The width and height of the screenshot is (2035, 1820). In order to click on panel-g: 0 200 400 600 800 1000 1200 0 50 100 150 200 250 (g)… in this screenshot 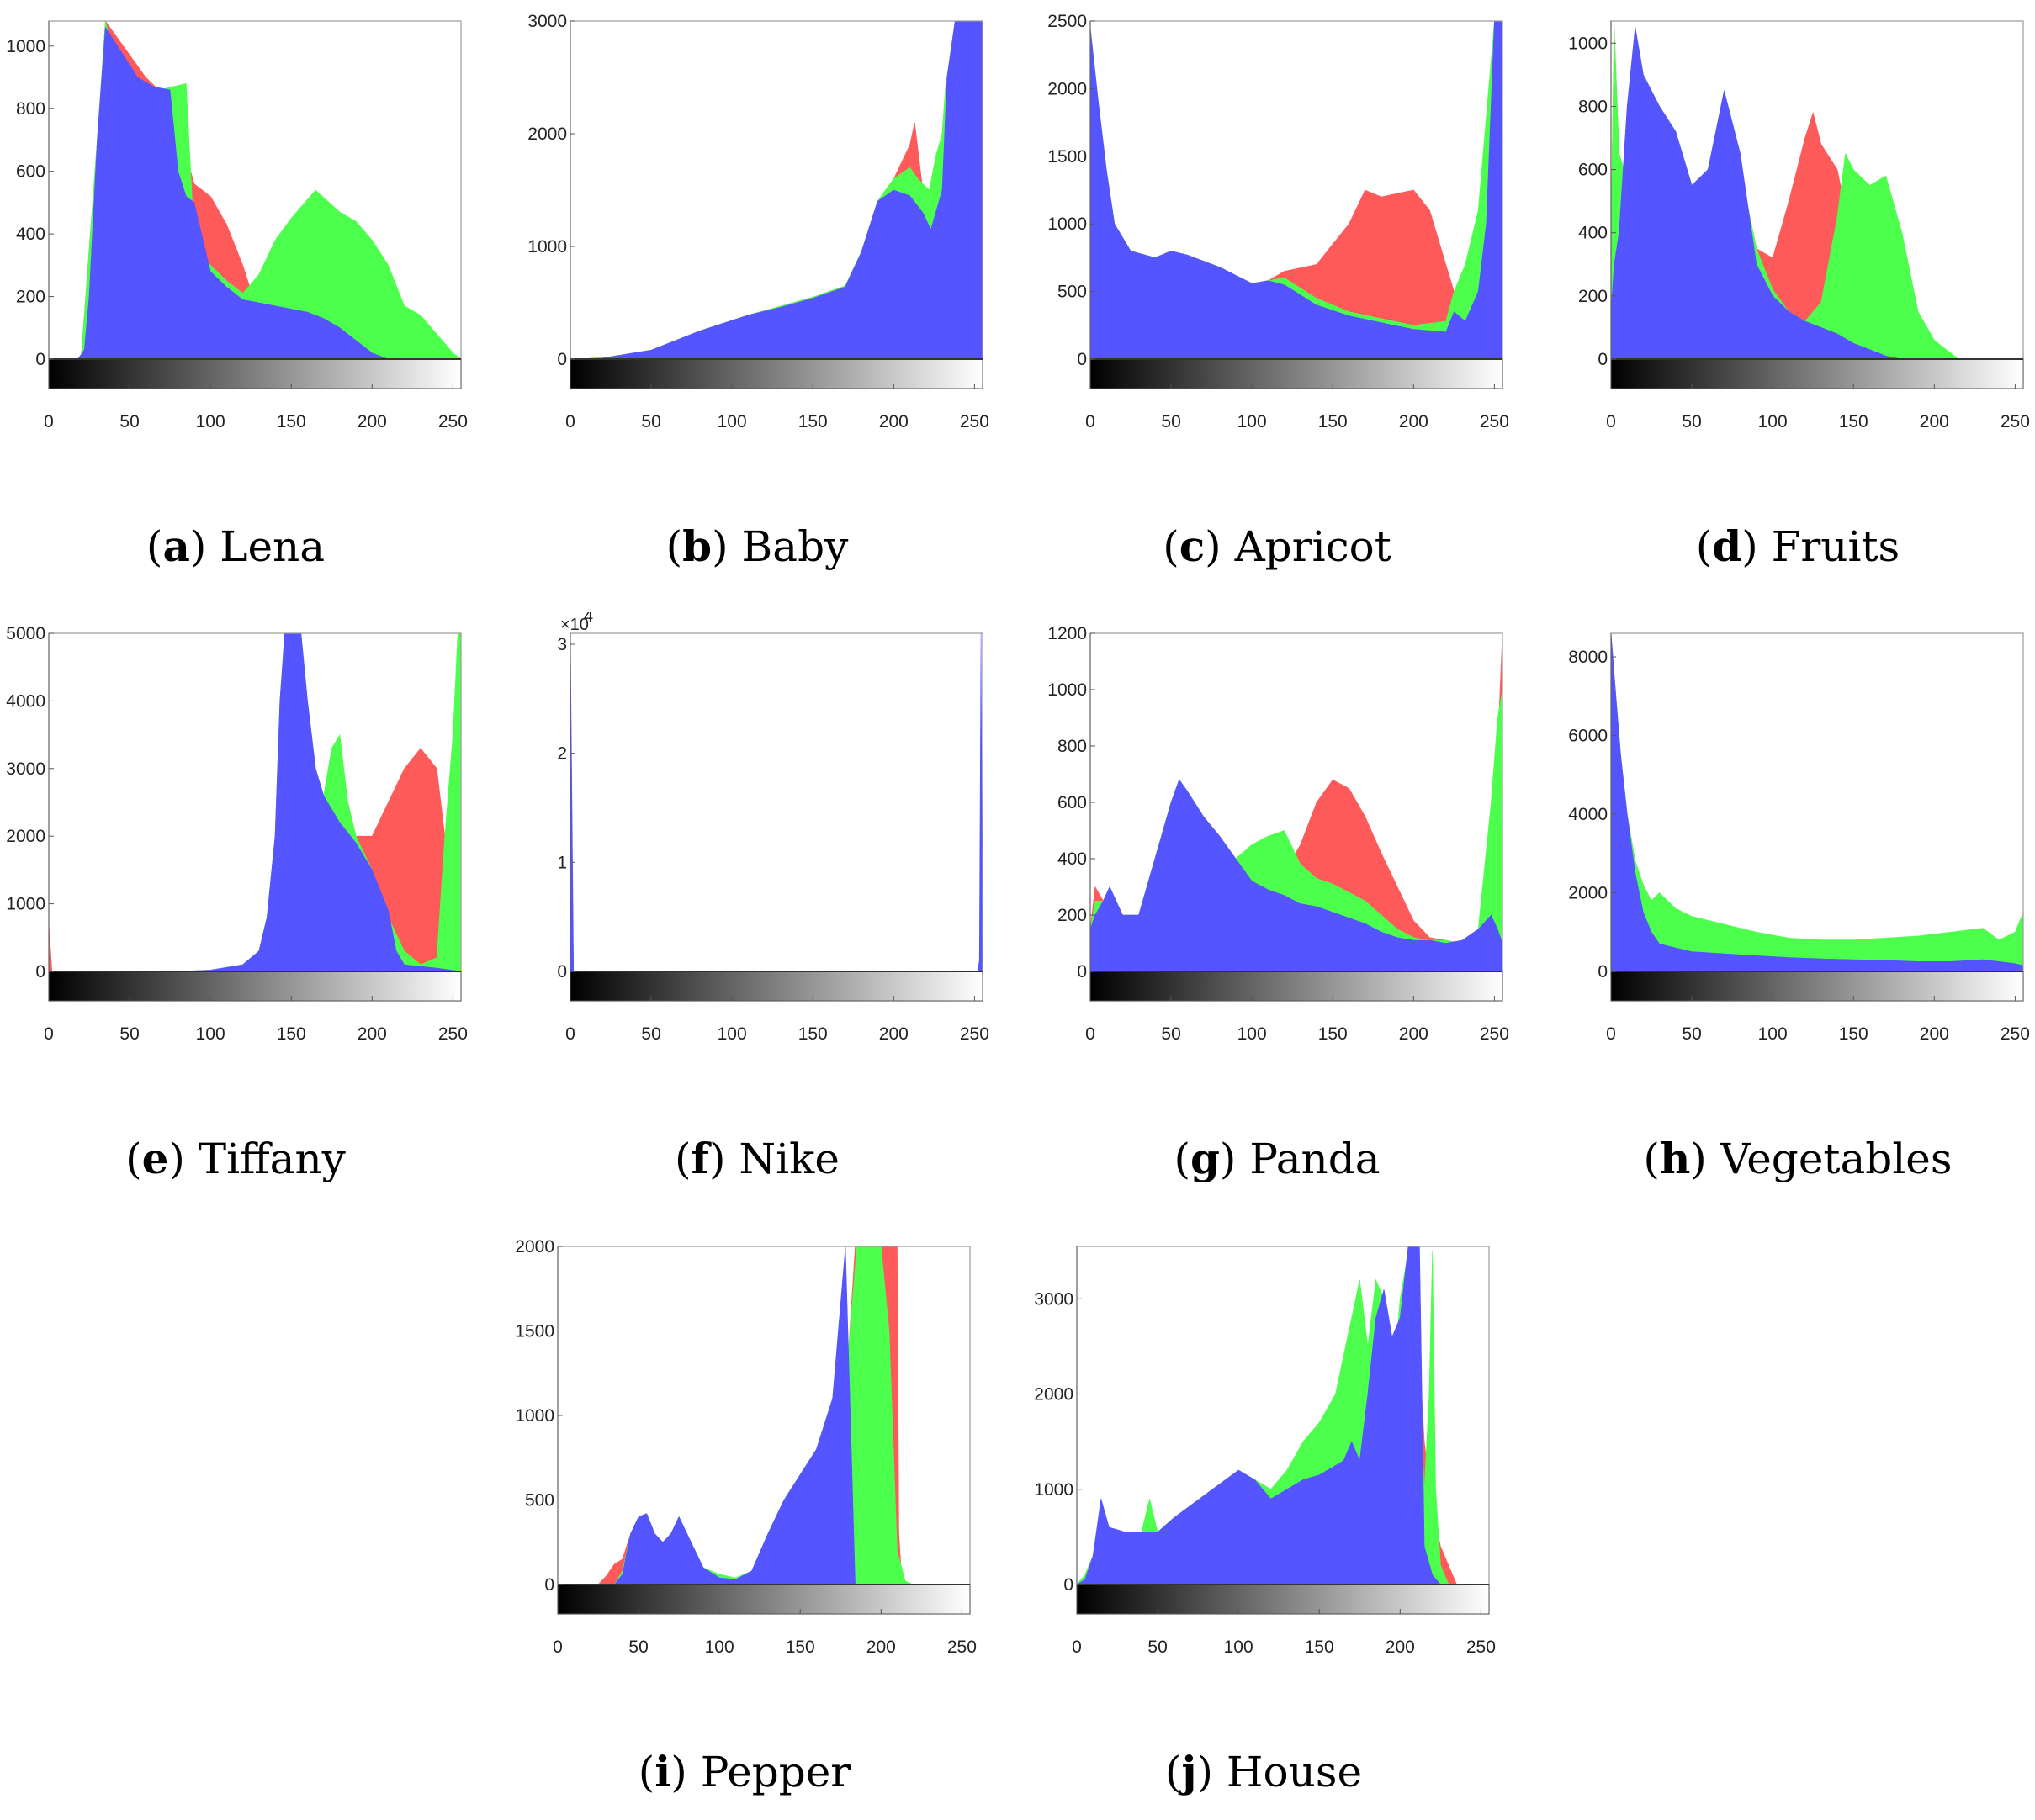, I will do `click(1277, 902)`.